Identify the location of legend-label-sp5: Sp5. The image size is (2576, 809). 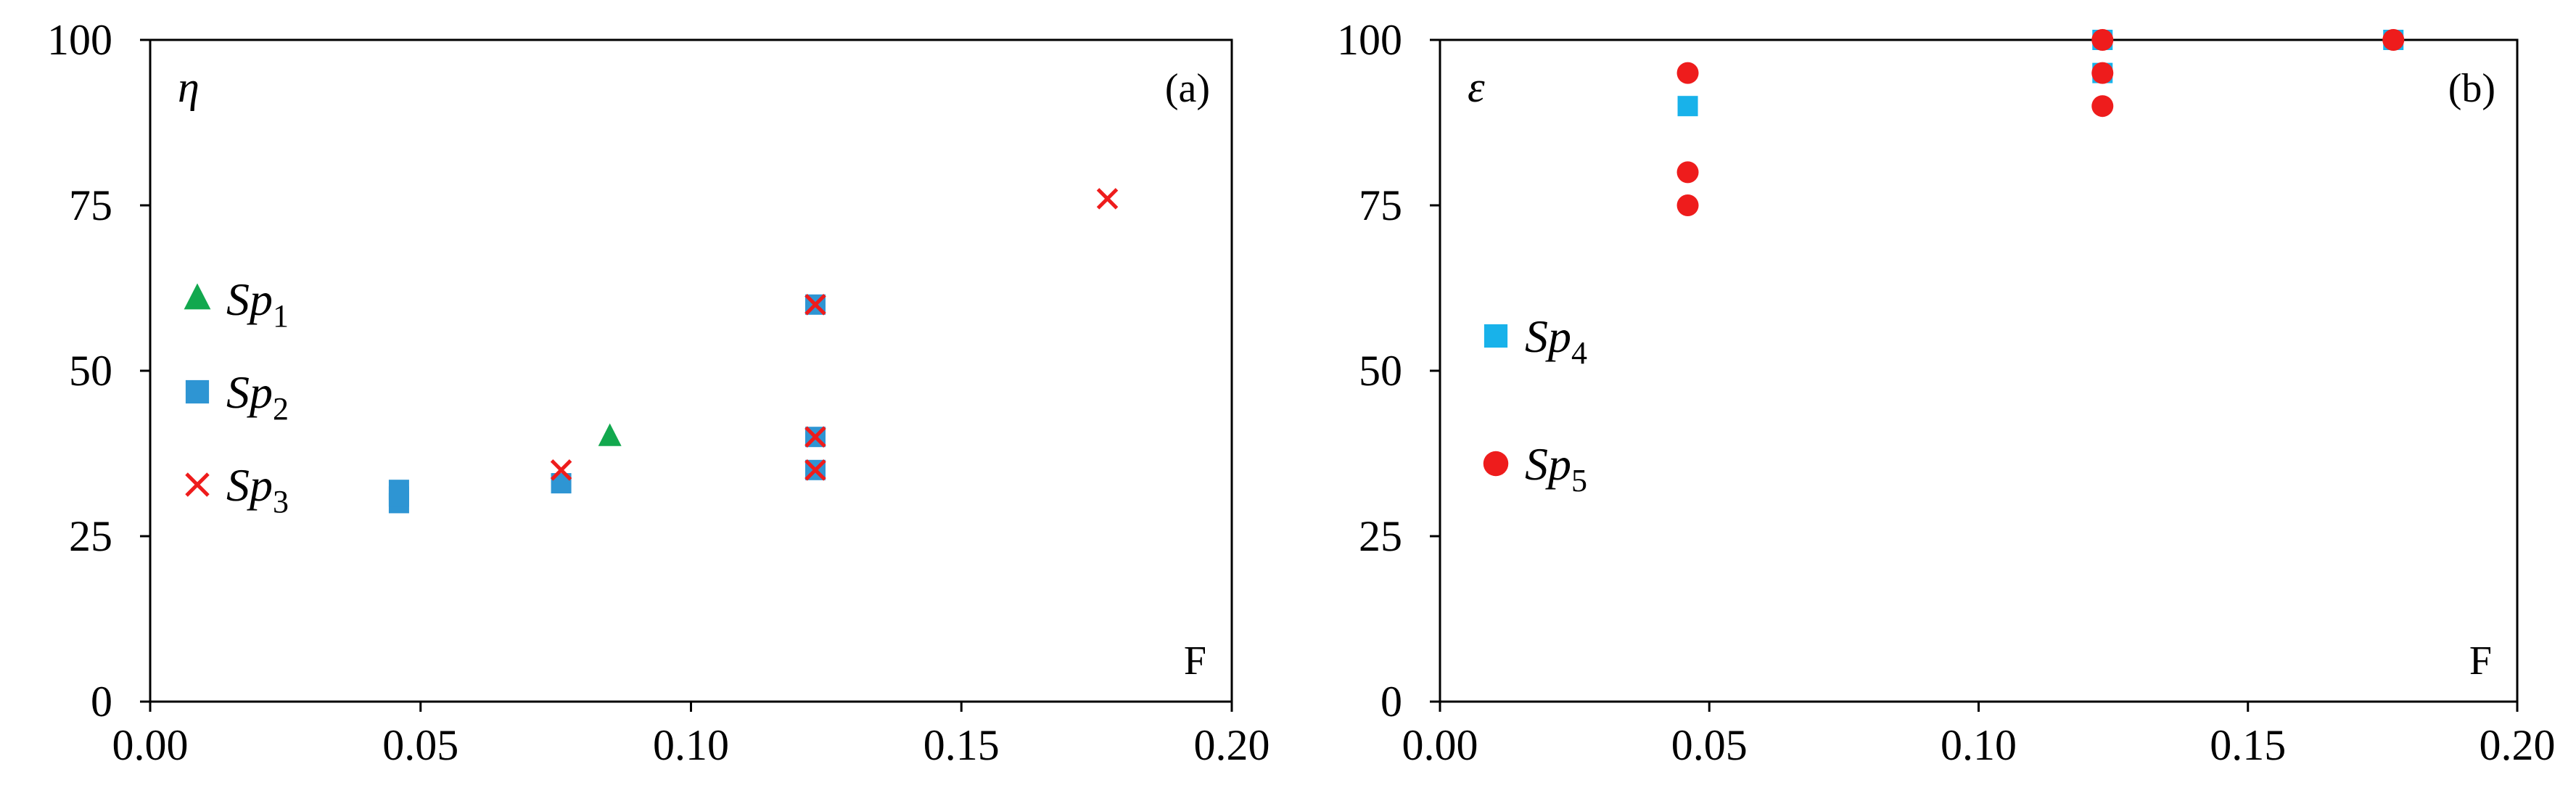
(1556, 468).